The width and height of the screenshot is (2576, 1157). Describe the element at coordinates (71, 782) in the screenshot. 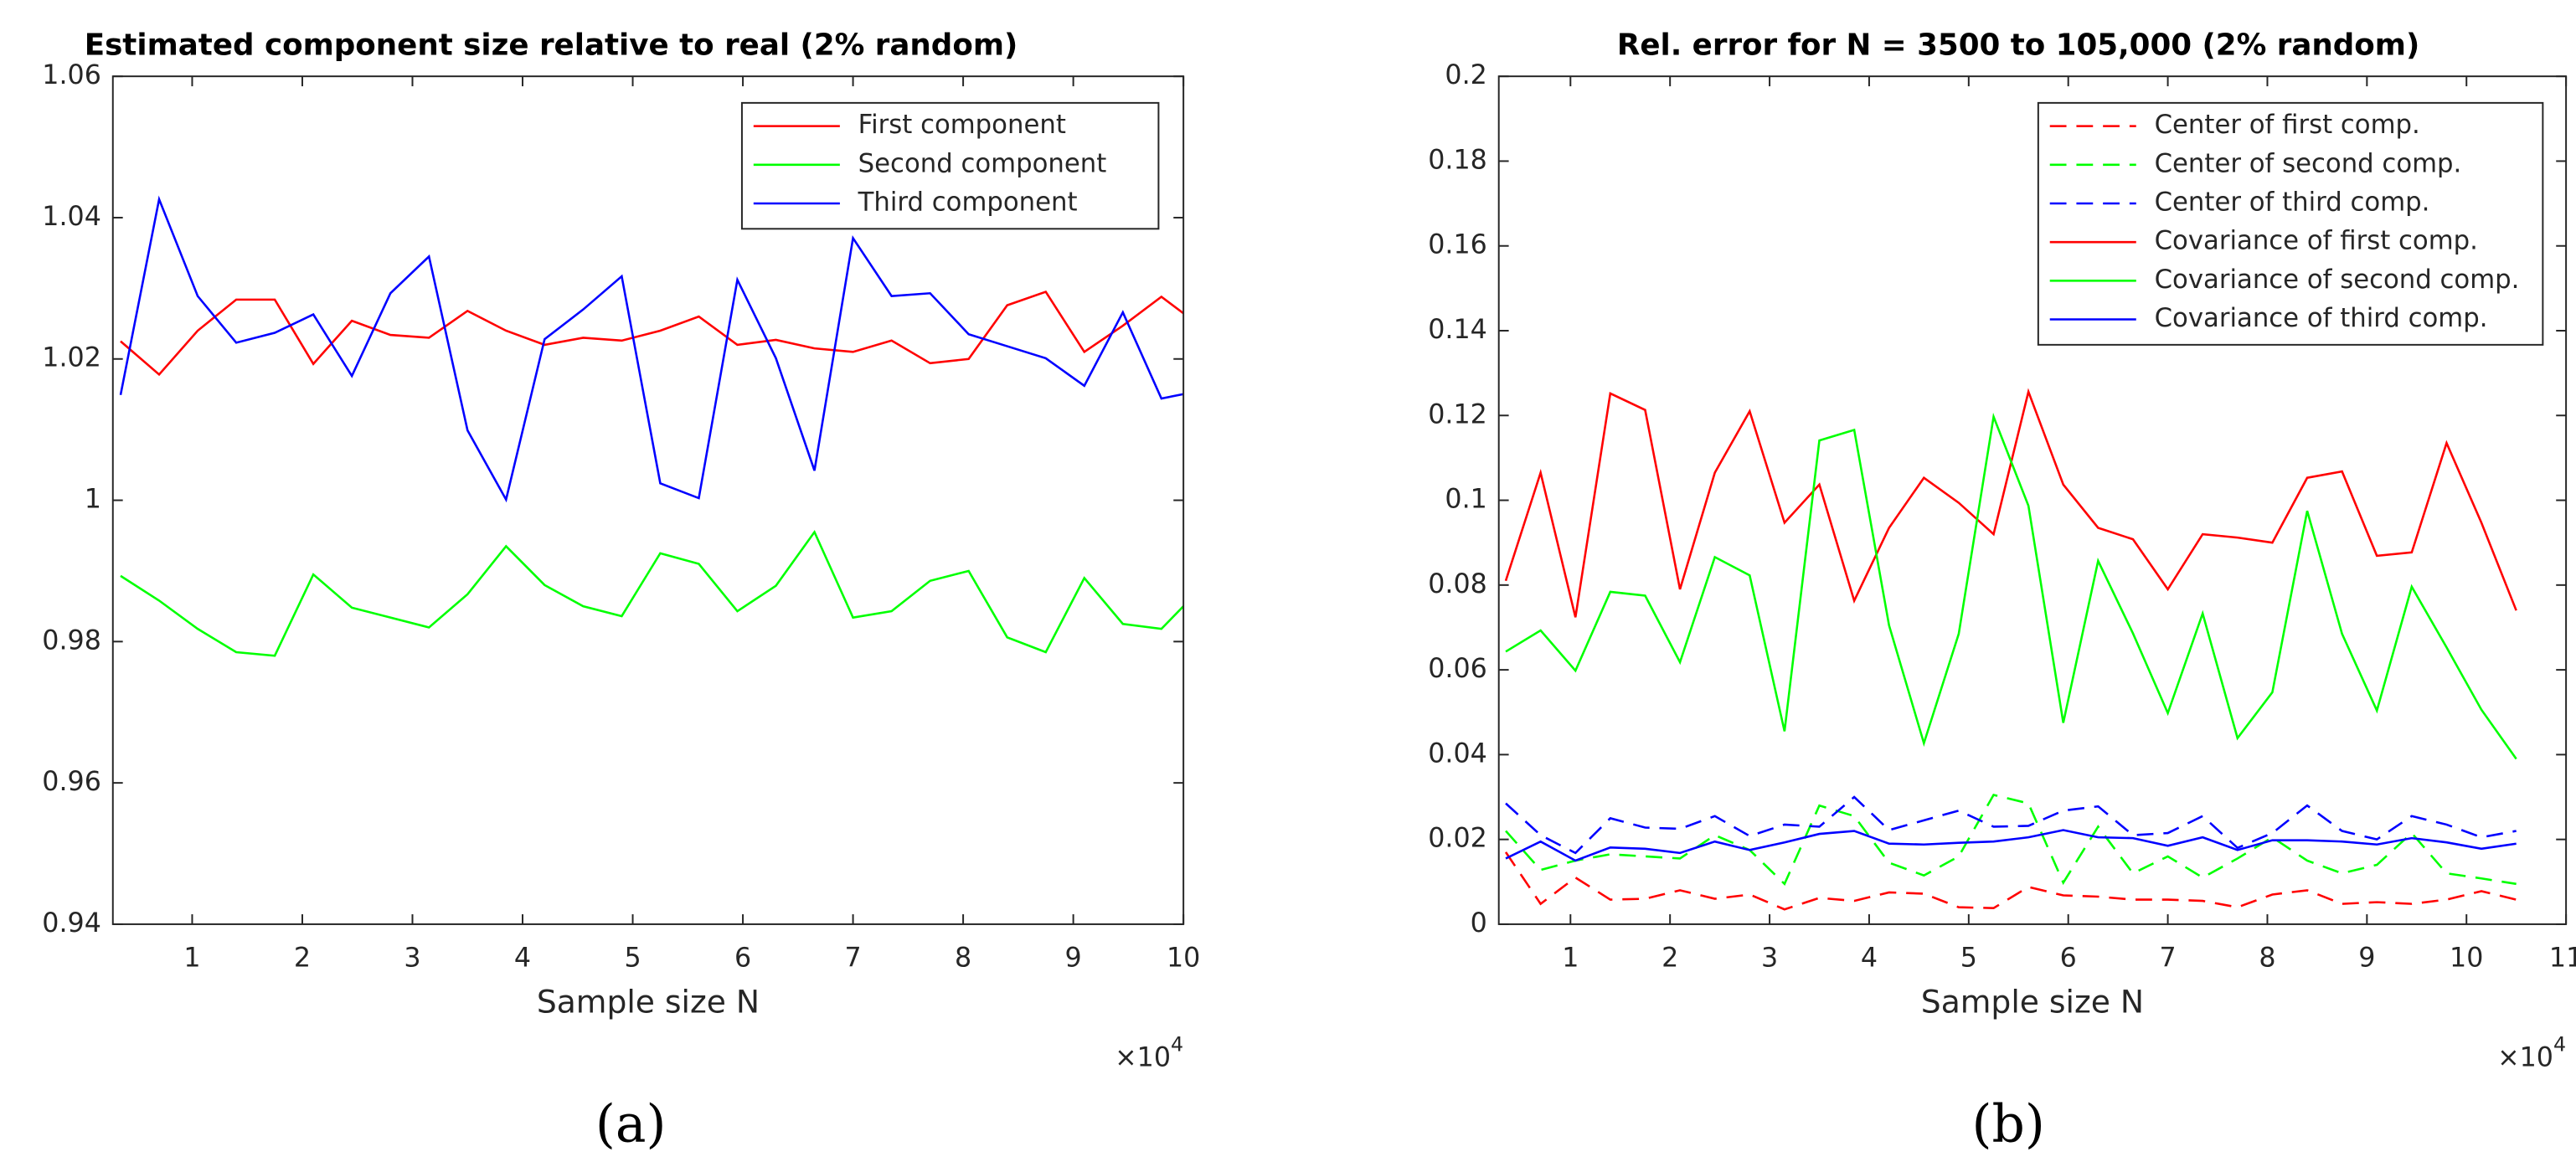

I see `y-tick-label: 0.96` at that location.